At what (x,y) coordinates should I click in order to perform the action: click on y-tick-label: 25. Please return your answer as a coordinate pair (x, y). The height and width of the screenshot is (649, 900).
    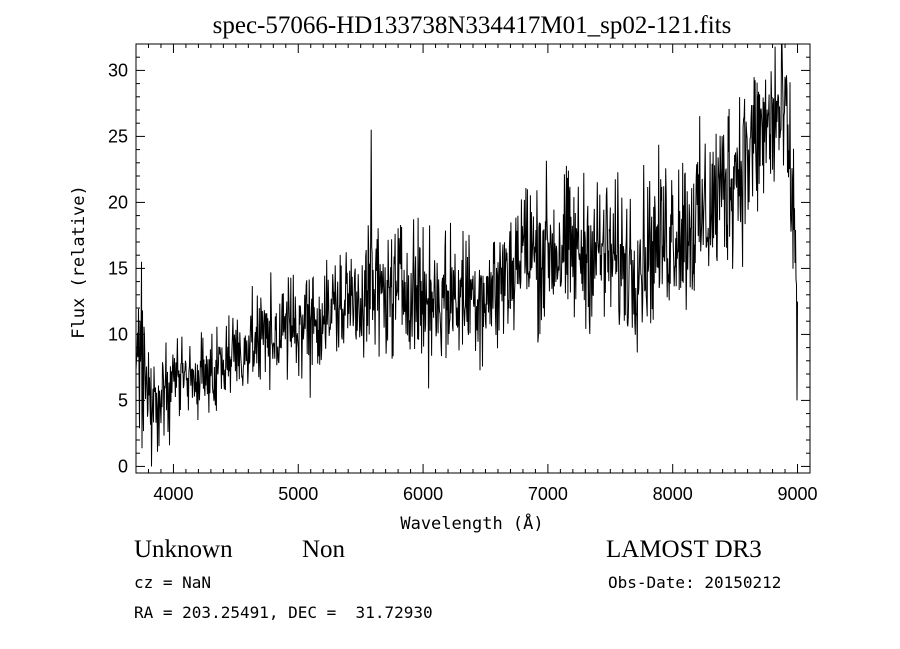
    Looking at the image, I should click on (118, 136).